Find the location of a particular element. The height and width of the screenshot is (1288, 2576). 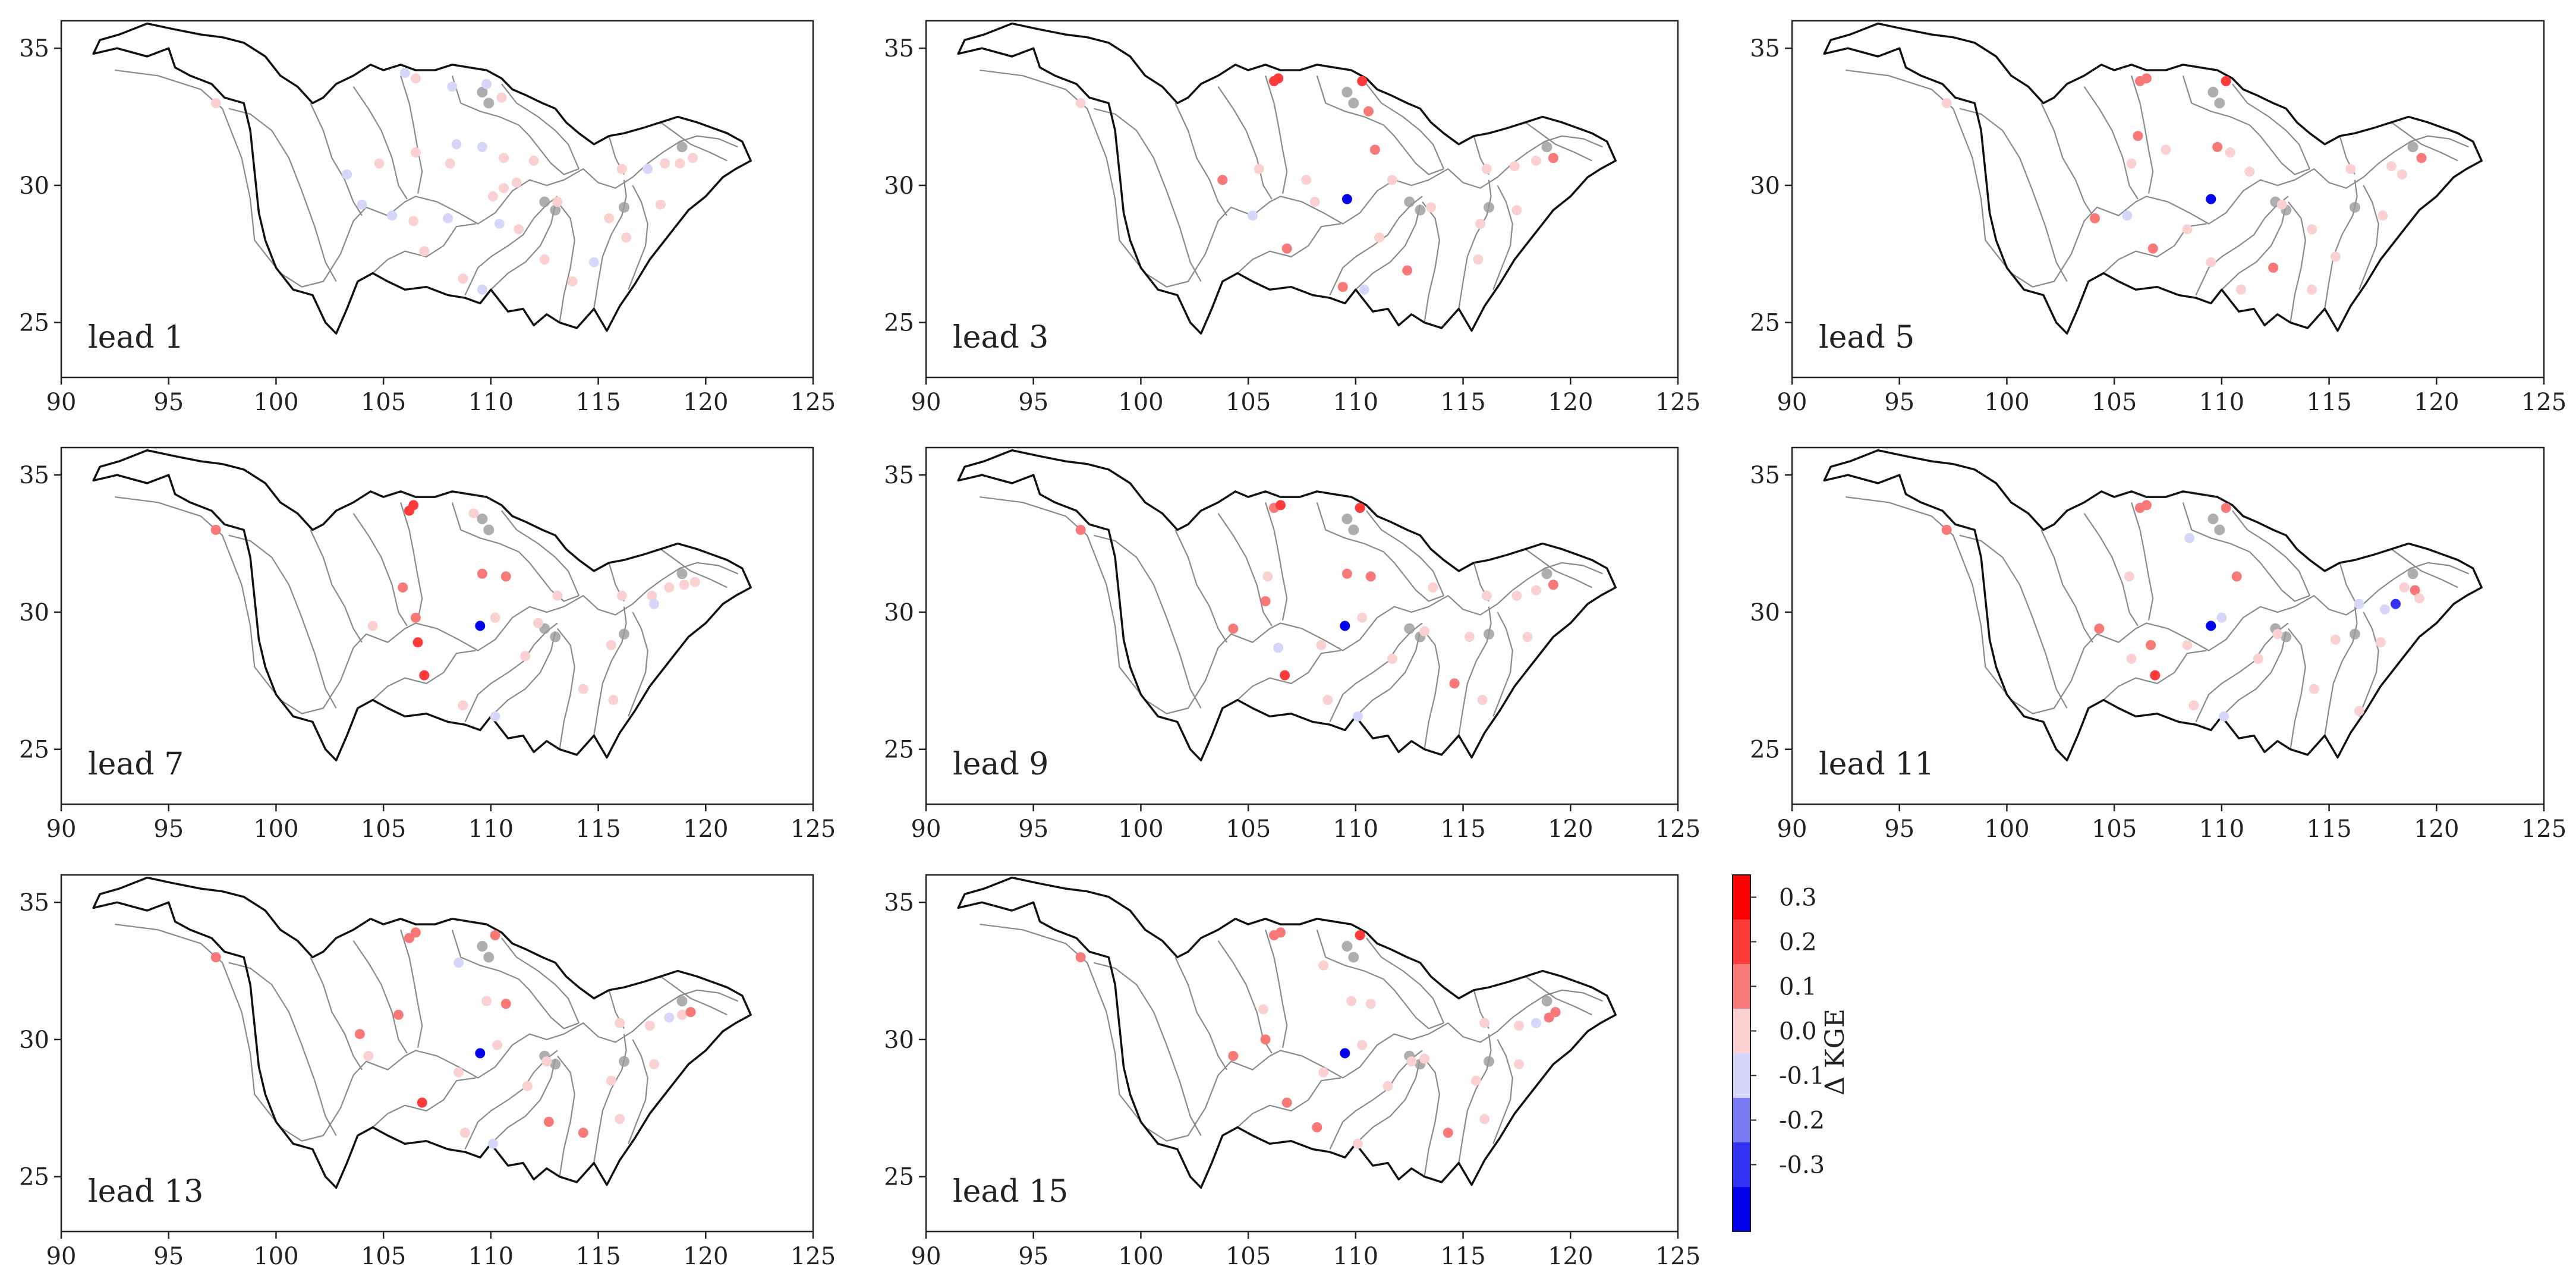

map-panel-lead-11: 90 95 100 105 110 115 120 125 35 30 25 lead 11 is located at coordinates (2158, 645).